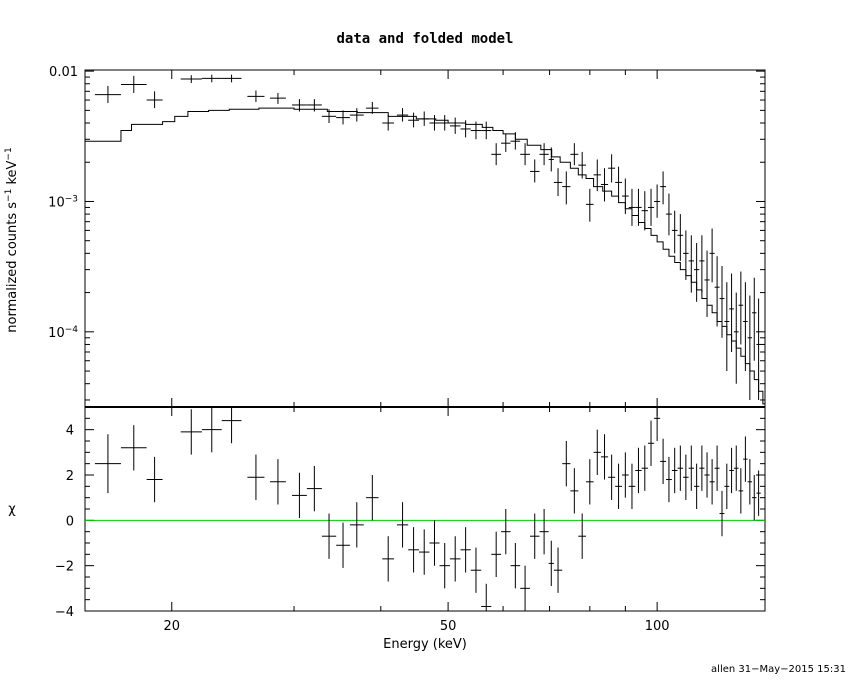 This screenshot has height=680, width=850. Describe the element at coordinates (64, 612) in the screenshot. I see `y-tick-label-bottom: −4` at that location.